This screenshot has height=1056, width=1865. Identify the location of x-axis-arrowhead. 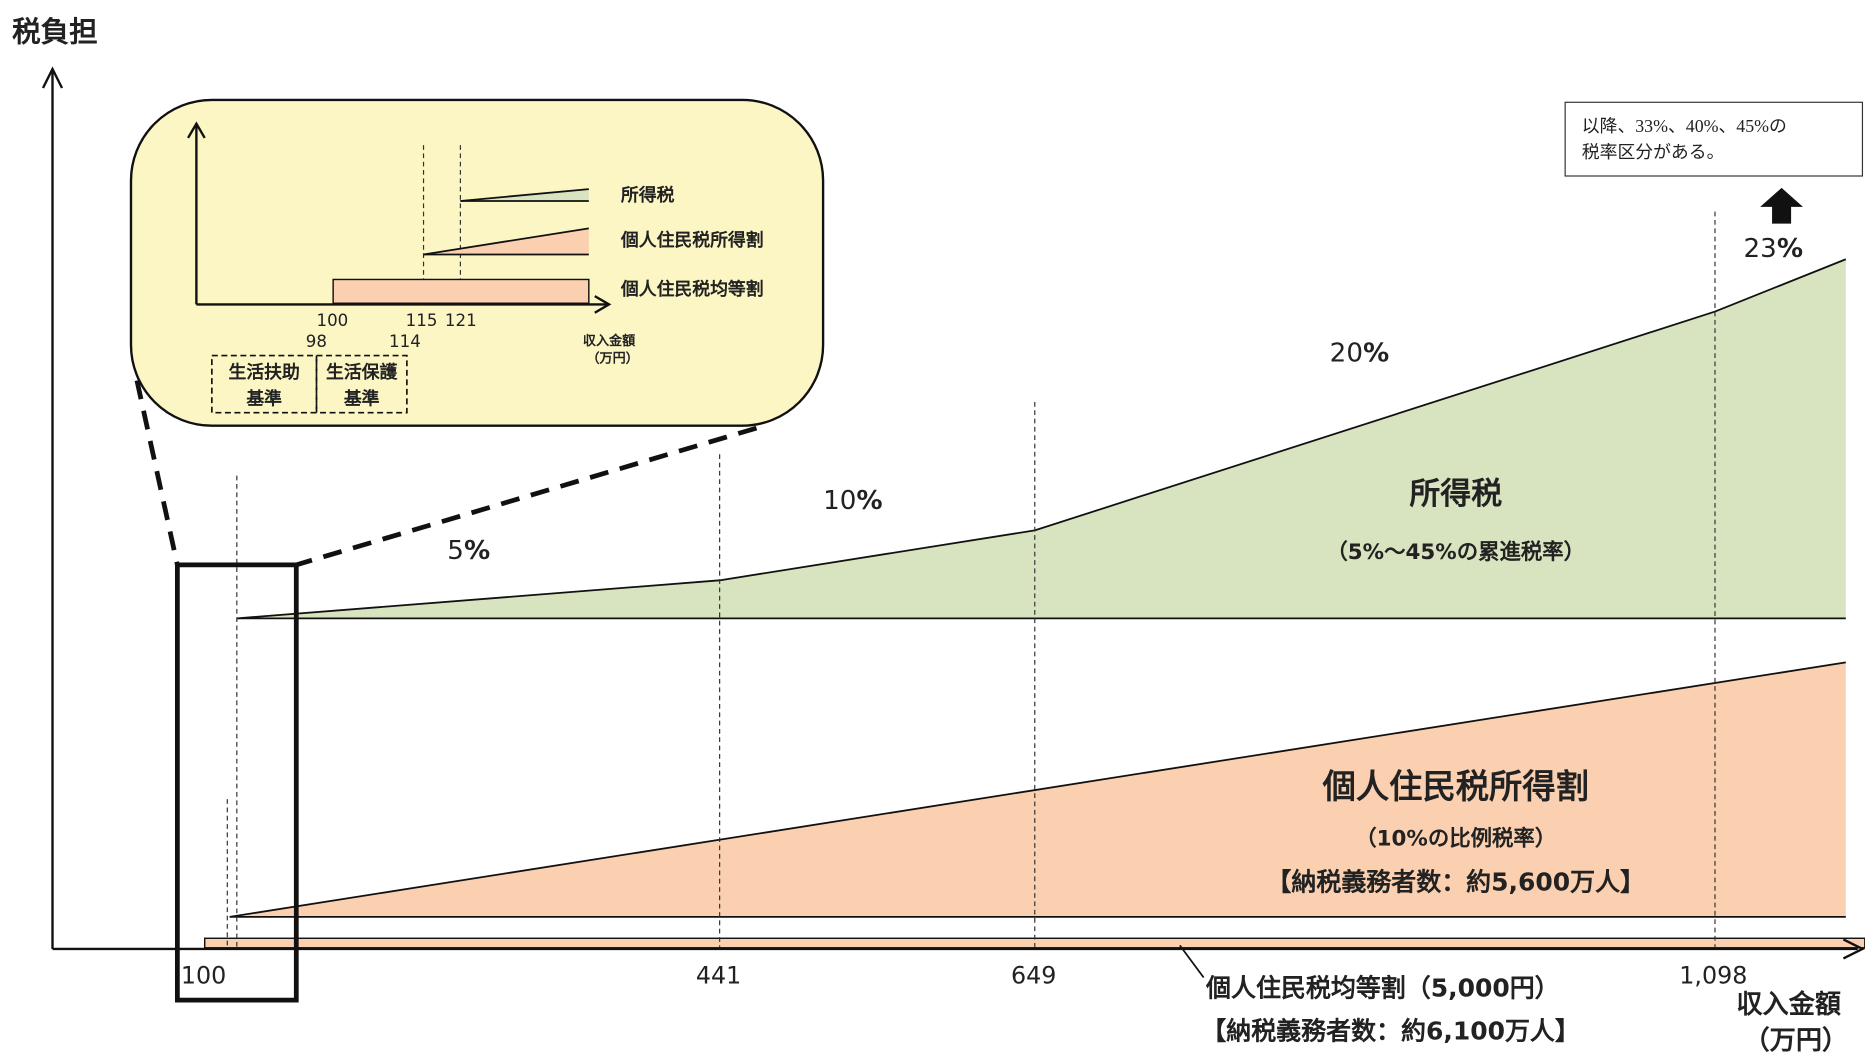
(1853, 949).